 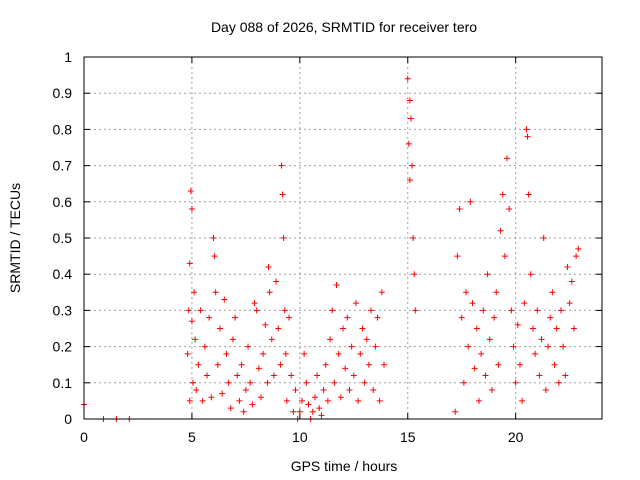 I want to click on y-tick-label: 0.5, so click(x=63, y=238).